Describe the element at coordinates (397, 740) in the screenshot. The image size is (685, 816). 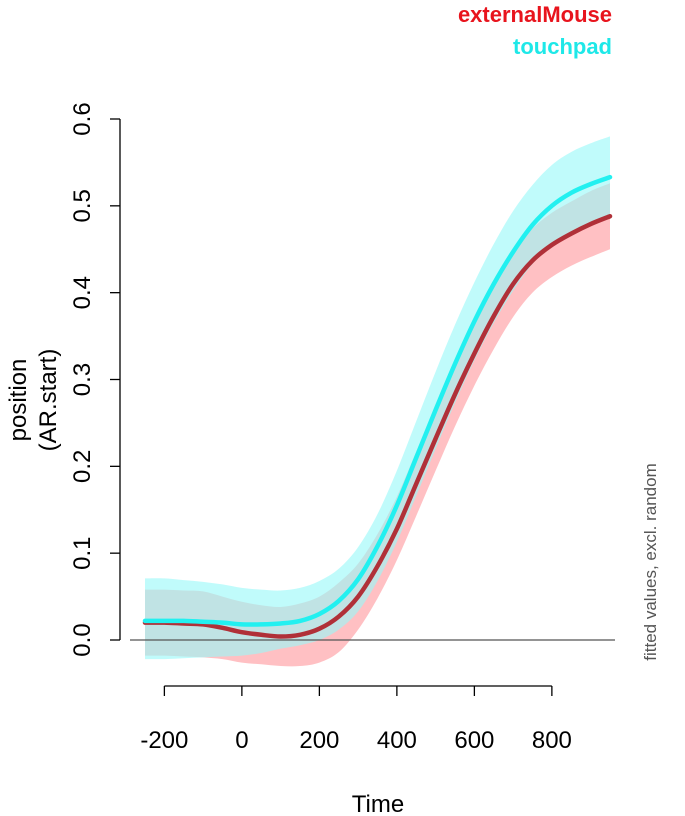
I see `x-tick-label: 400` at that location.